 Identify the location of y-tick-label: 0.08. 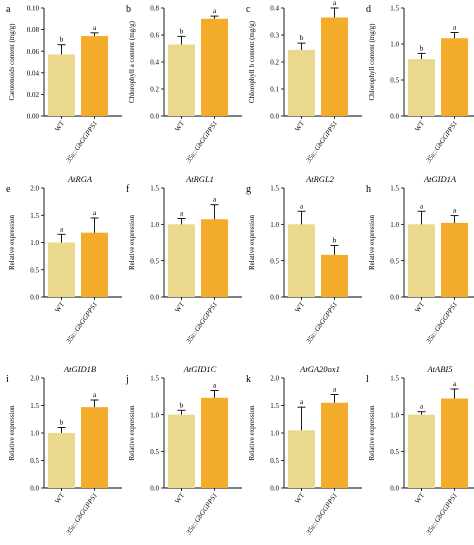
(33, 30).